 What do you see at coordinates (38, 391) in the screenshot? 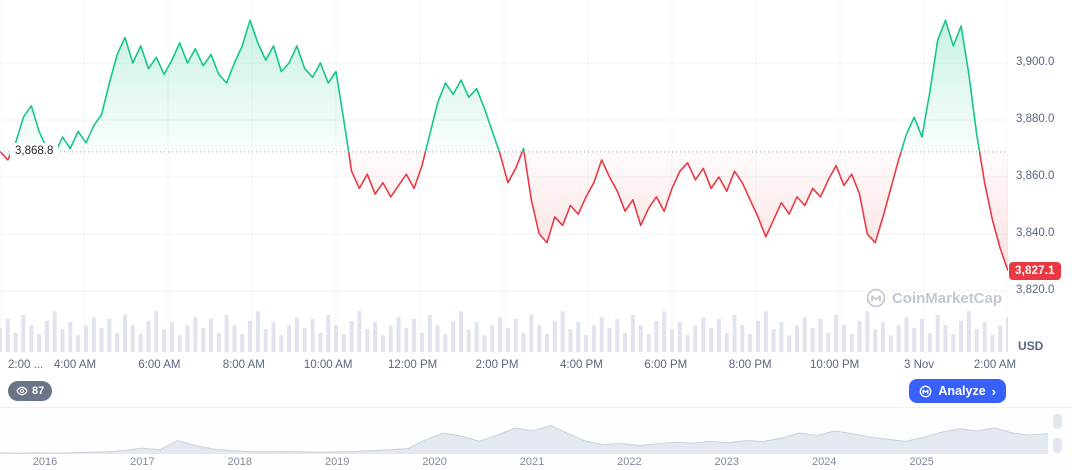
I see `watching-count: 87` at bounding box center [38, 391].